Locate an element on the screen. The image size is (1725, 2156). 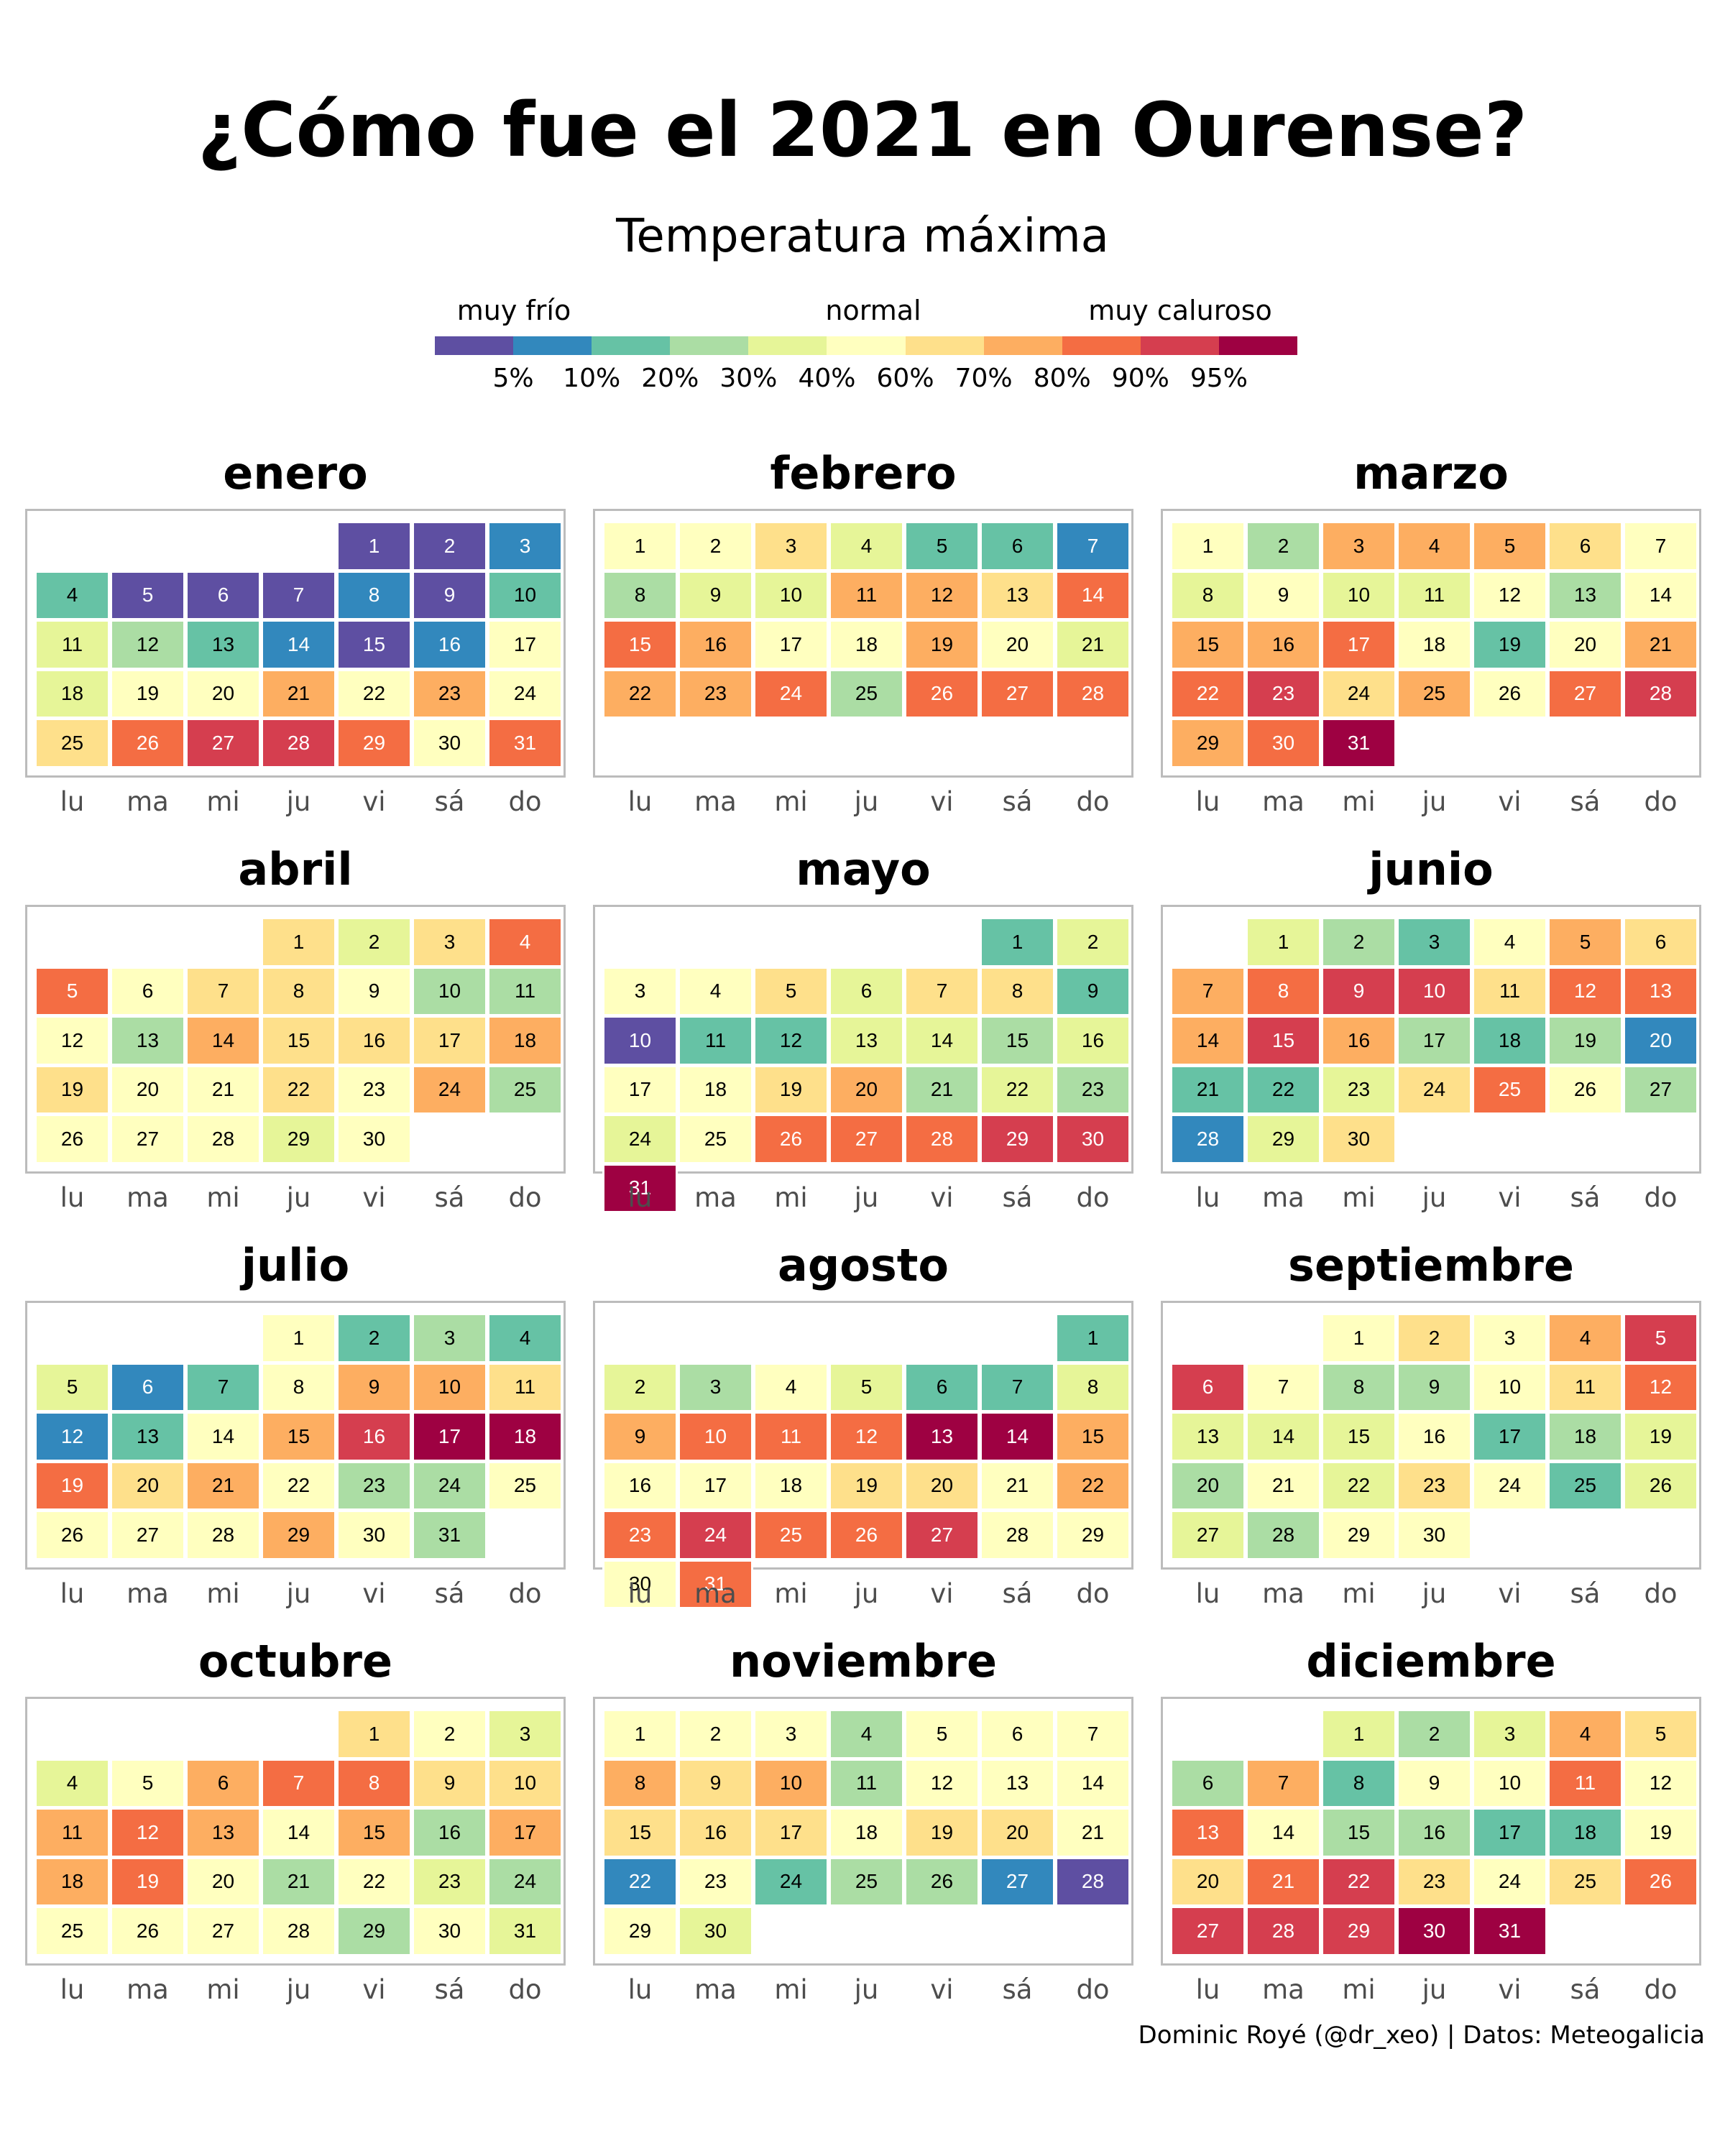
legend-tick: 5% is located at coordinates (513, 379).